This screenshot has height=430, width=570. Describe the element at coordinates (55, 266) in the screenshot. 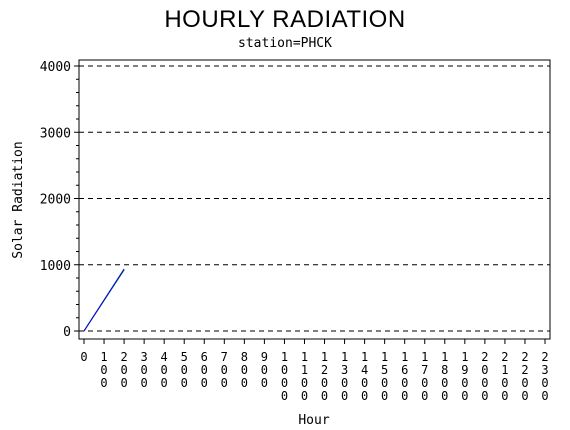

I see `y-tick-label: 1000` at that location.